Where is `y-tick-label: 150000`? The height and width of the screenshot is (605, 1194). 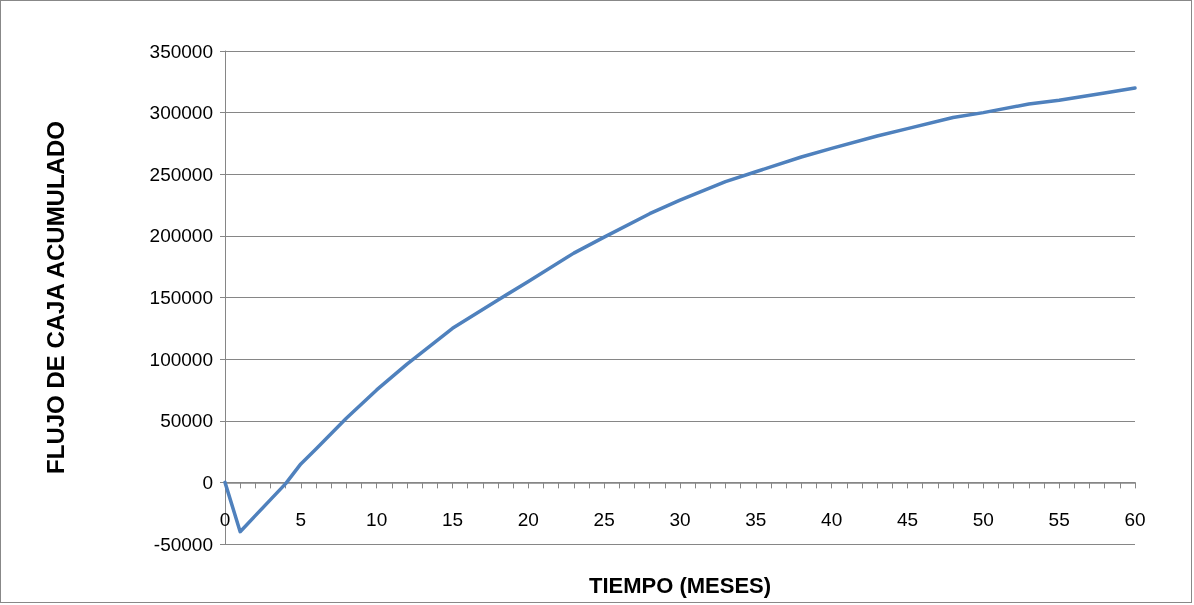
y-tick-label: 150000 is located at coordinates (181, 297).